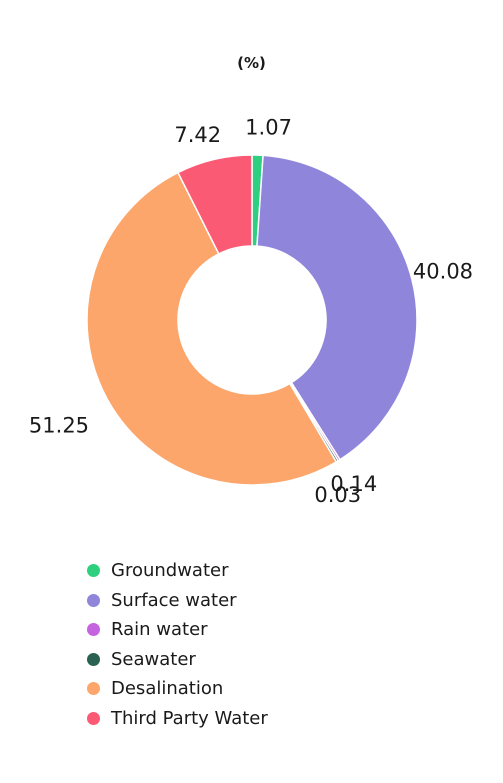 The image size is (503, 783). What do you see at coordinates (174, 600) in the screenshot?
I see `legend-label: Surface water` at bounding box center [174, 600].